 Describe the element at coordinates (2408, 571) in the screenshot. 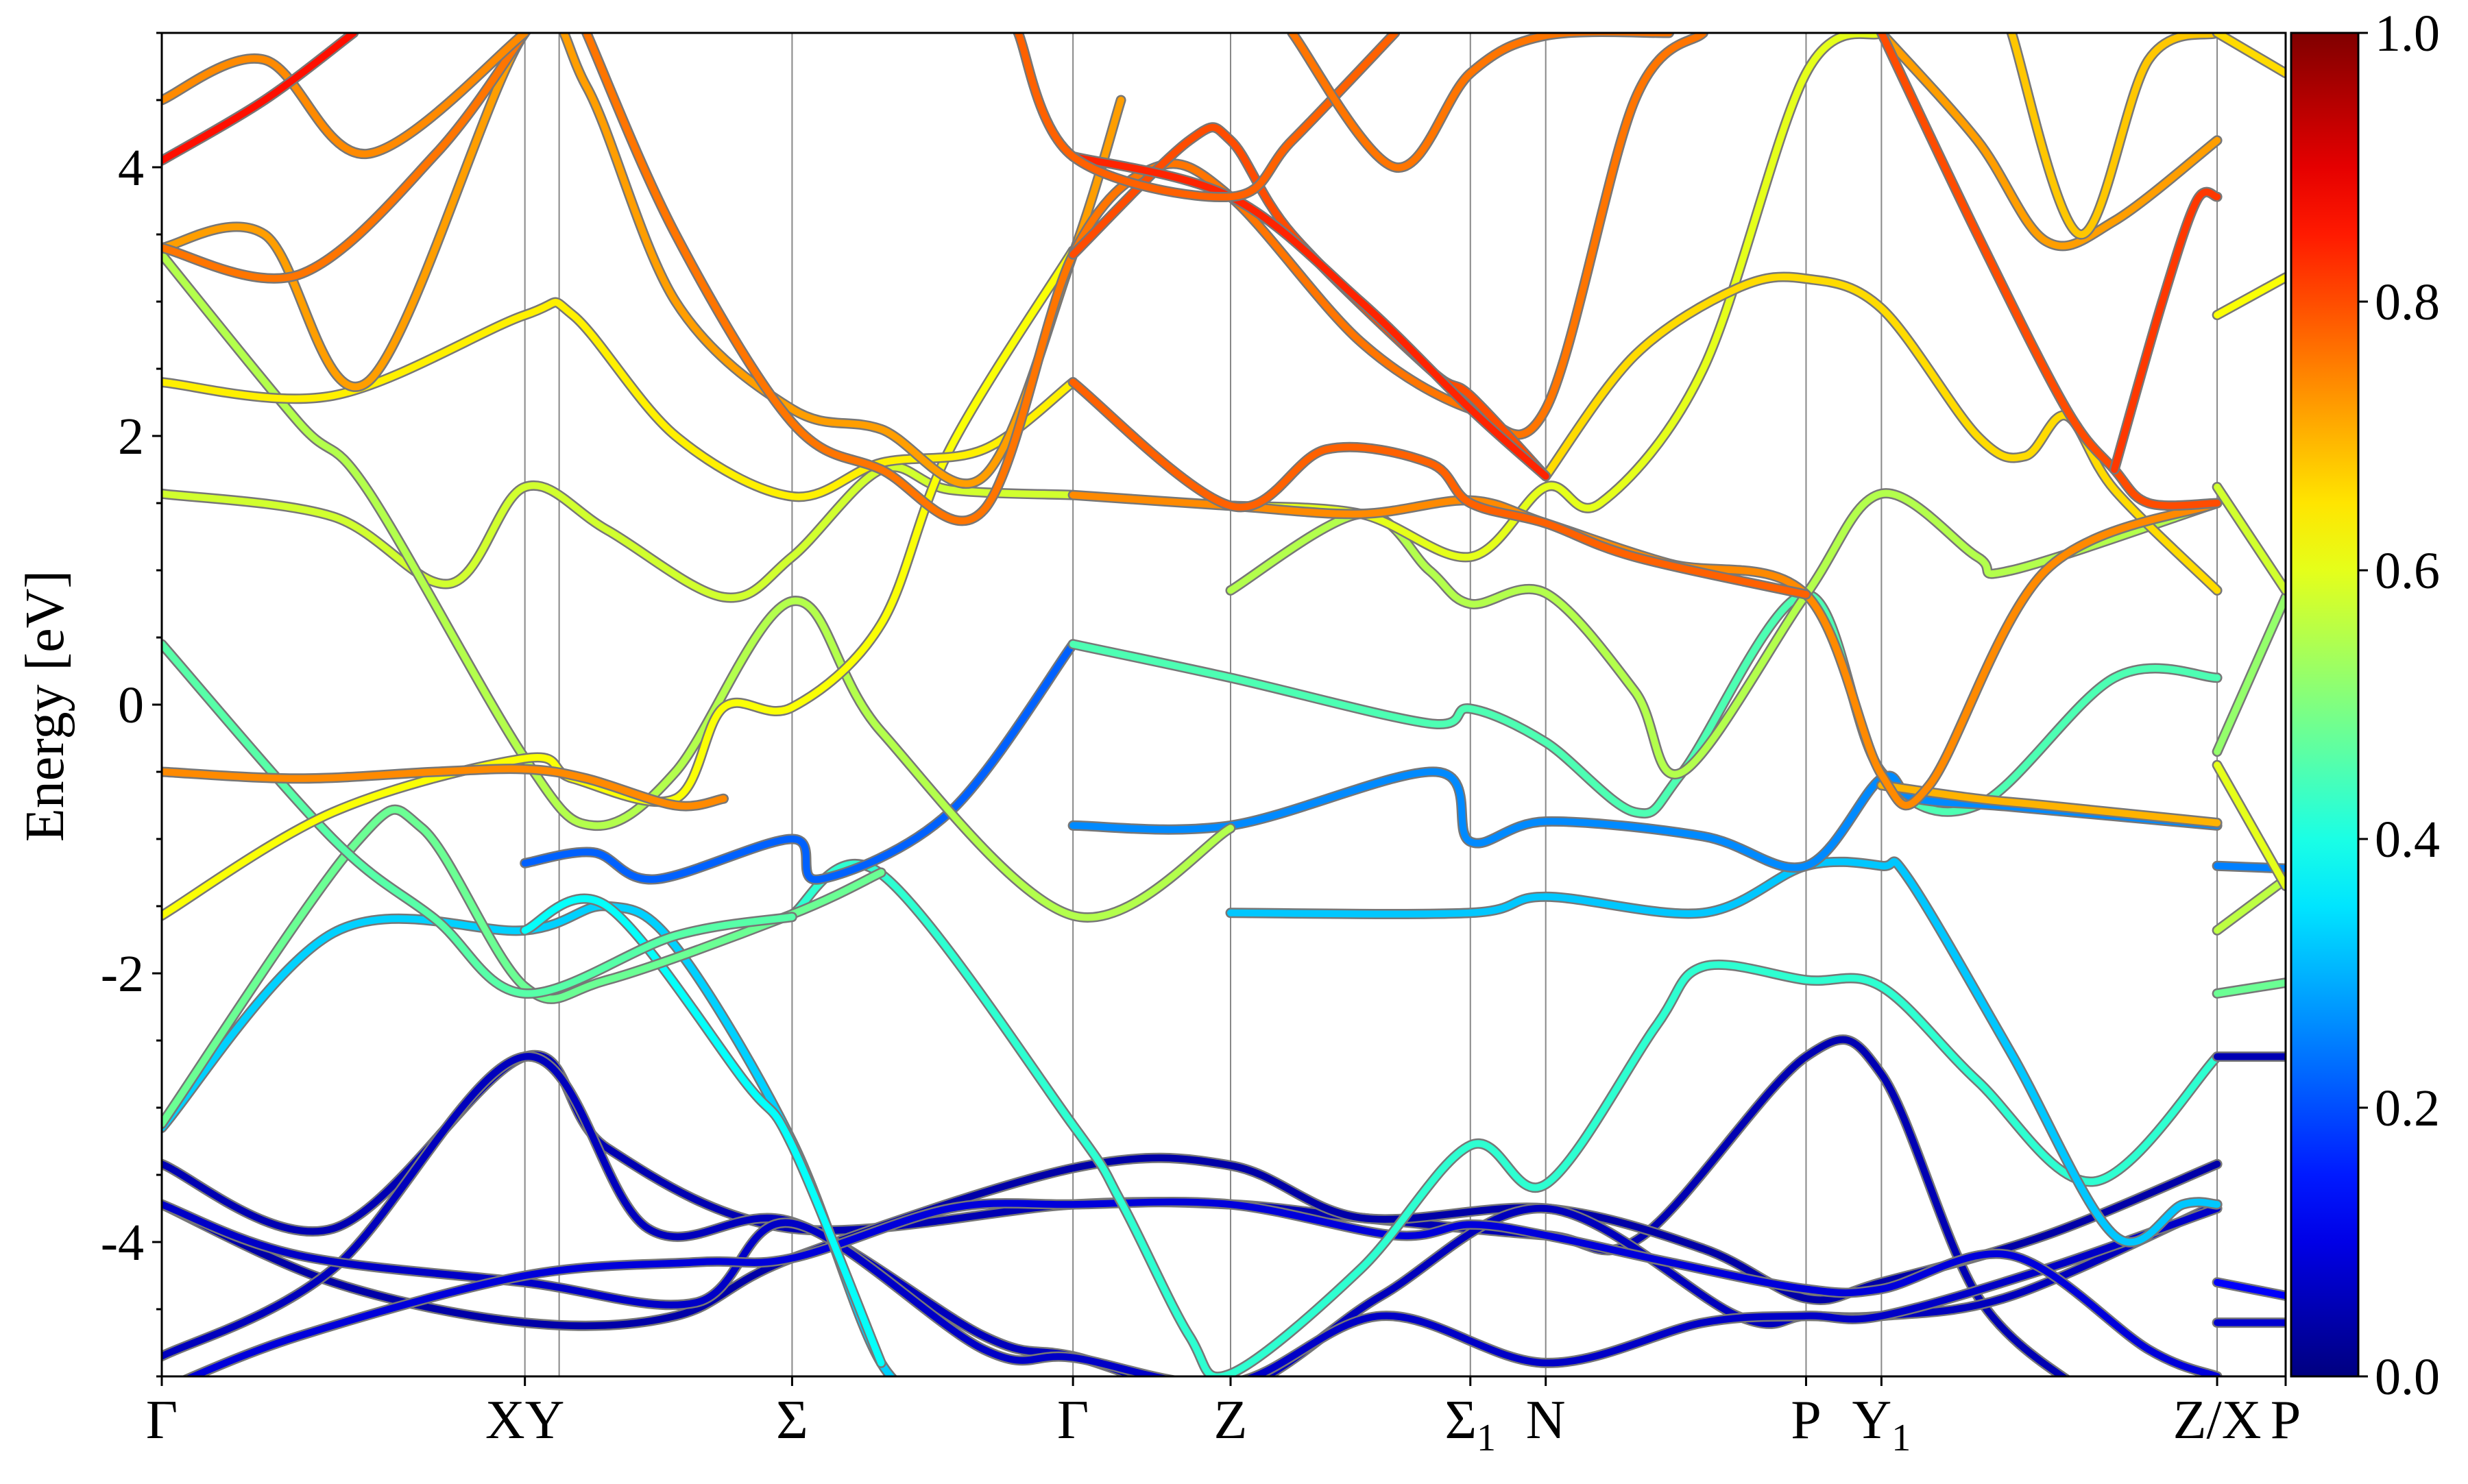

I see `colorbar-tick-label: 0.6` at that location.